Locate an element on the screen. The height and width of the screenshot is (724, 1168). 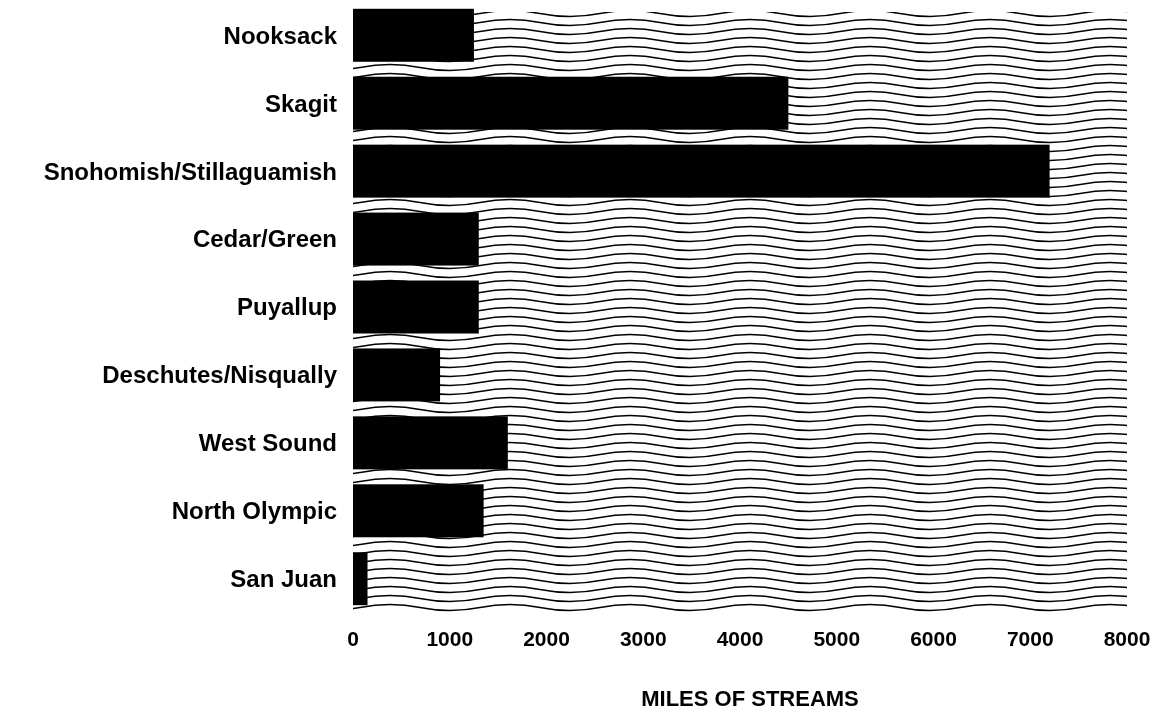
y-tick-label: Cedar/Green is located at coordinates (264, 239).